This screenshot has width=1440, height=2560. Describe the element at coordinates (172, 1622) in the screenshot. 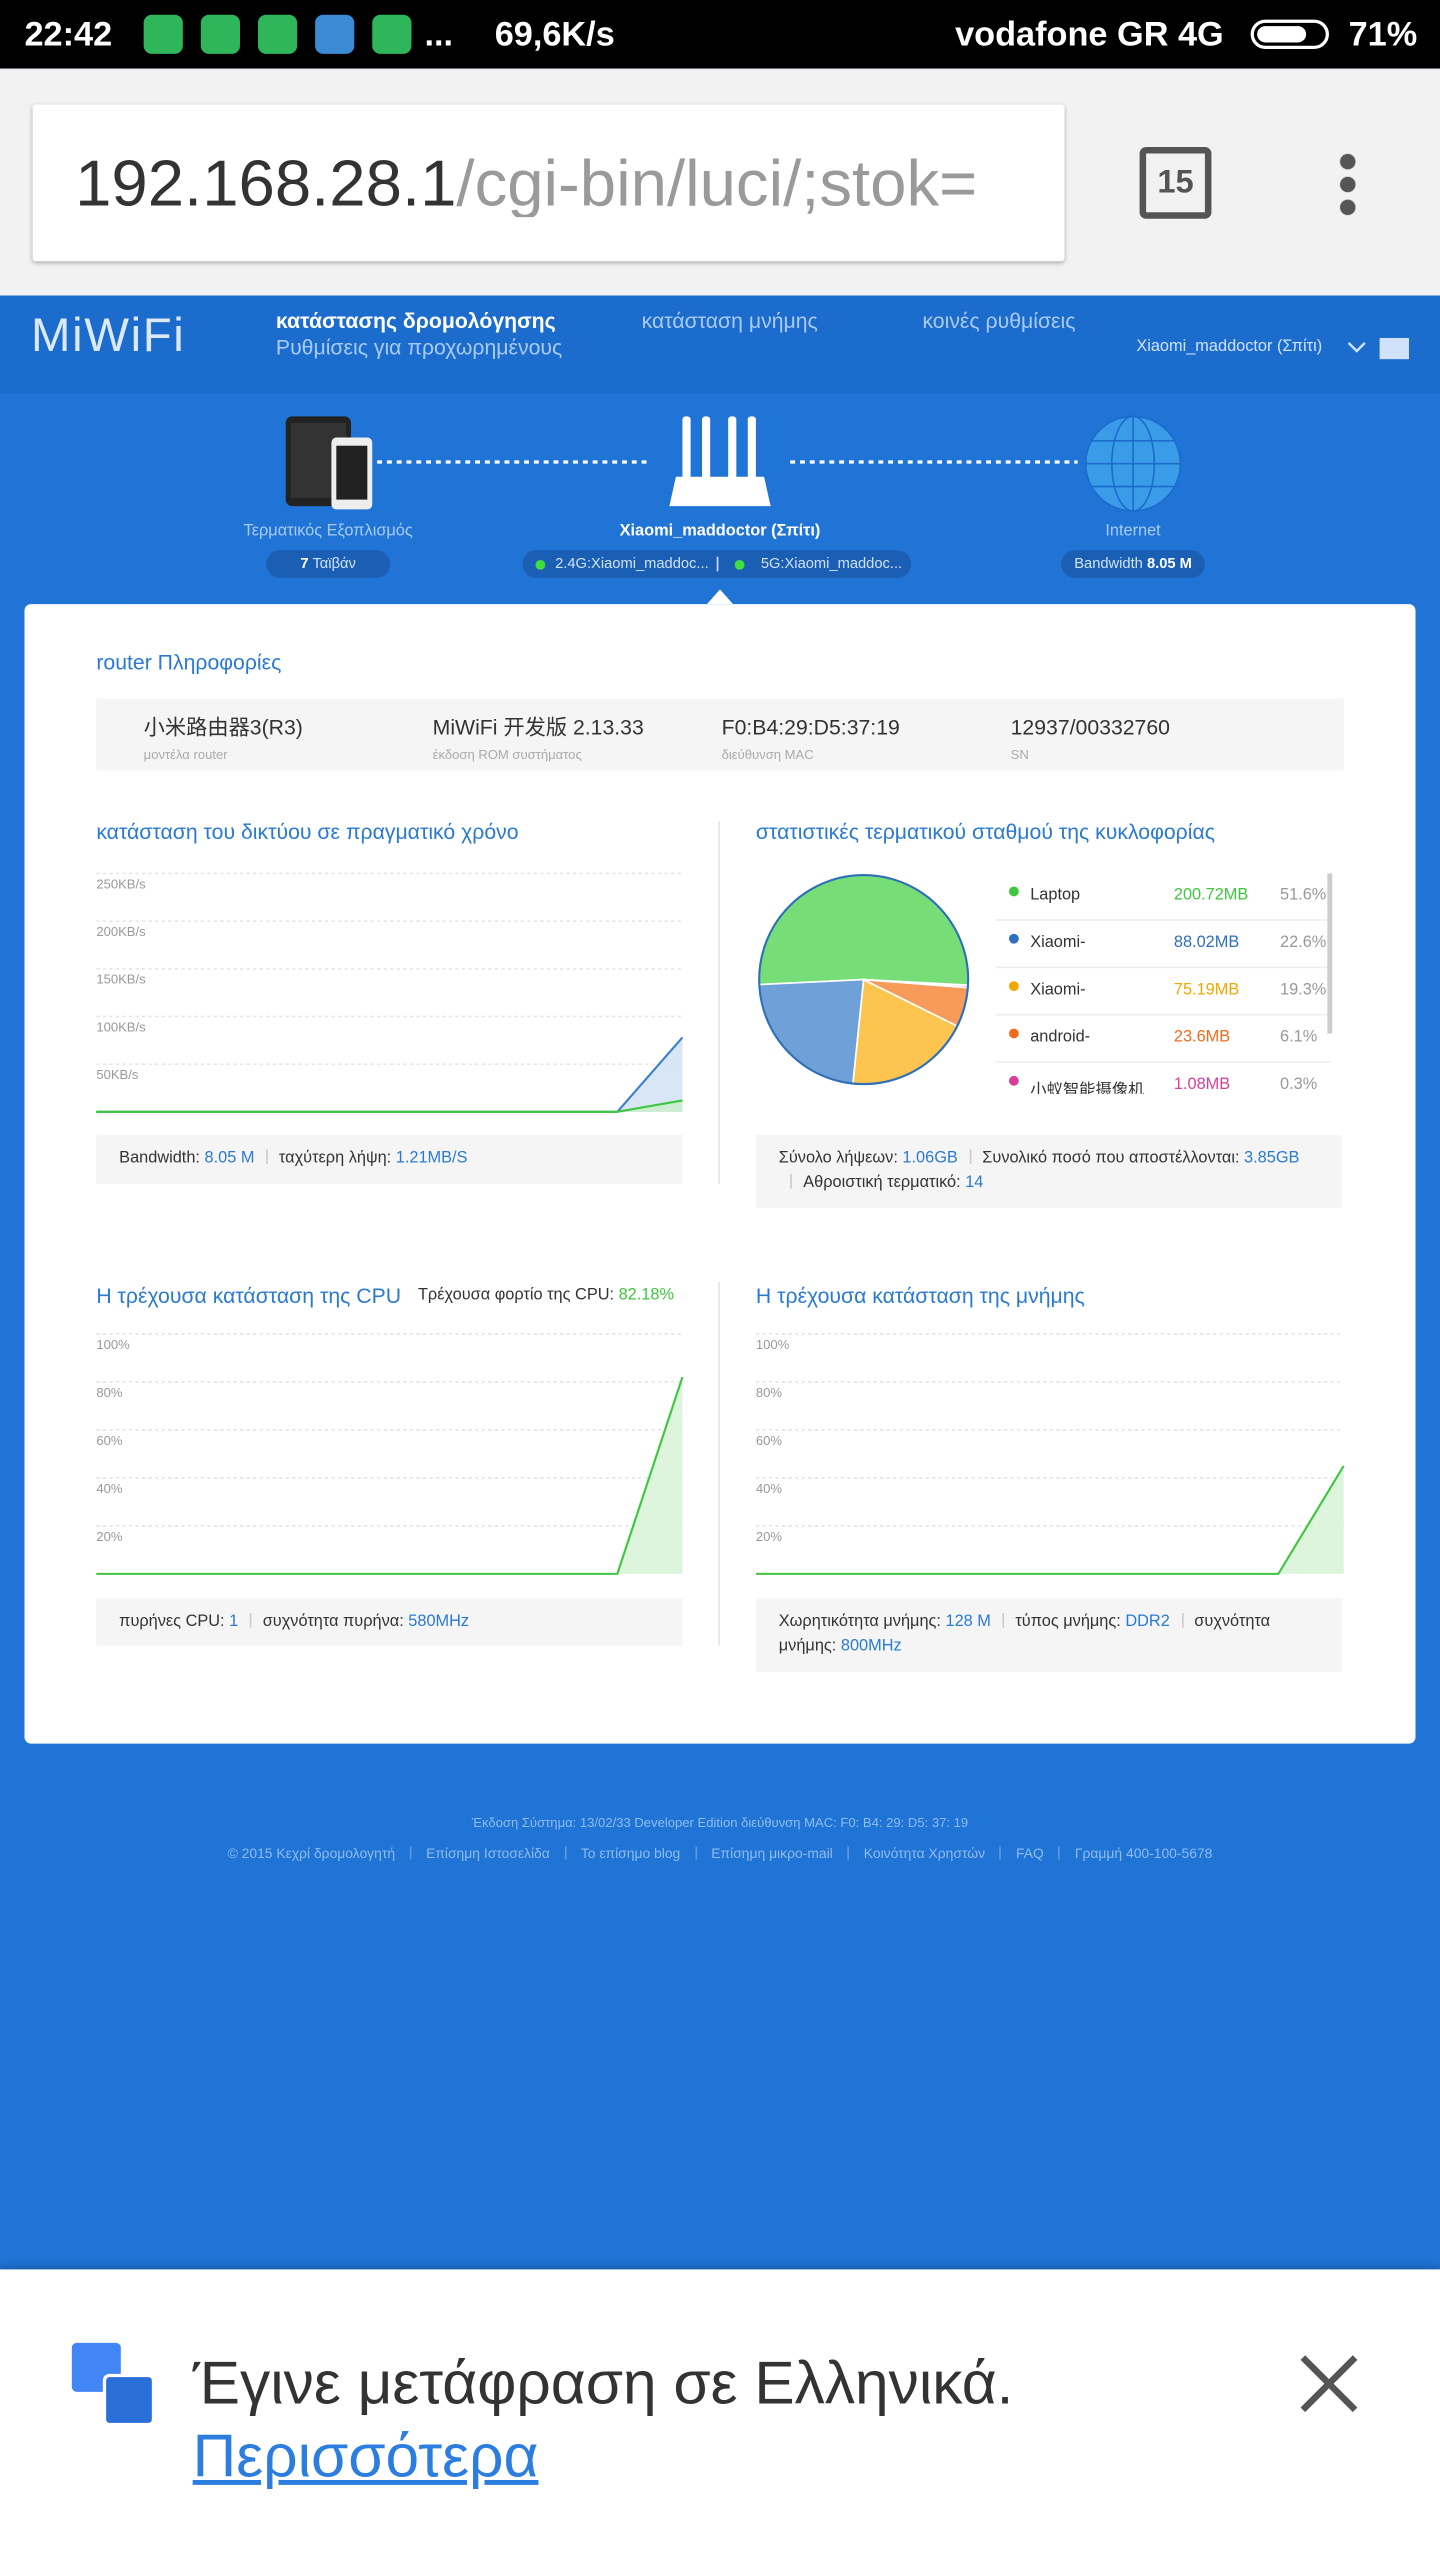

I see `stat-label: πυρήνες CPU:` at that location.